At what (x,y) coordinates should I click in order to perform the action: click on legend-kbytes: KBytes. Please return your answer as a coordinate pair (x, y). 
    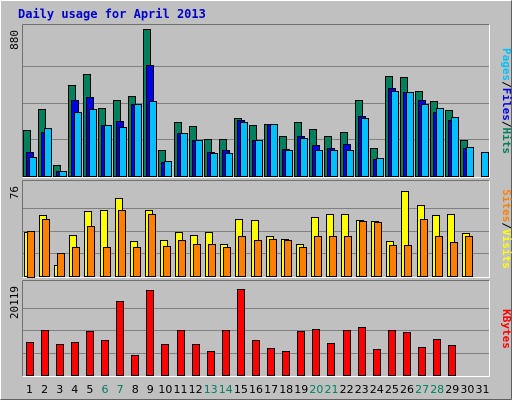
    Looking at the image, I should click on (506, 329).